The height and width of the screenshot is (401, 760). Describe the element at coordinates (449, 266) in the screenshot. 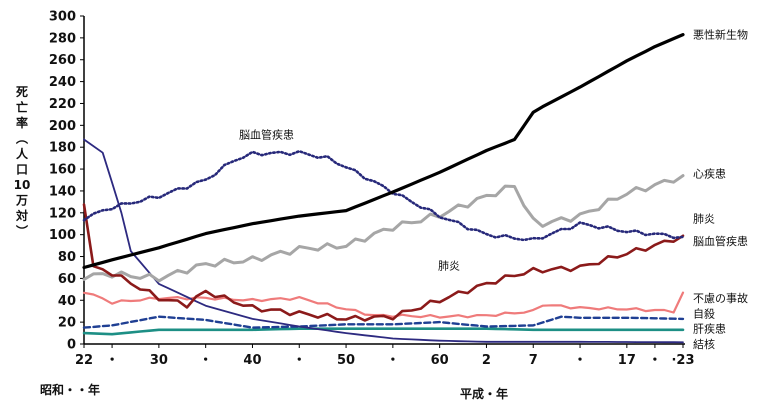

I see `inline-series-label: 肺炎` at that location.